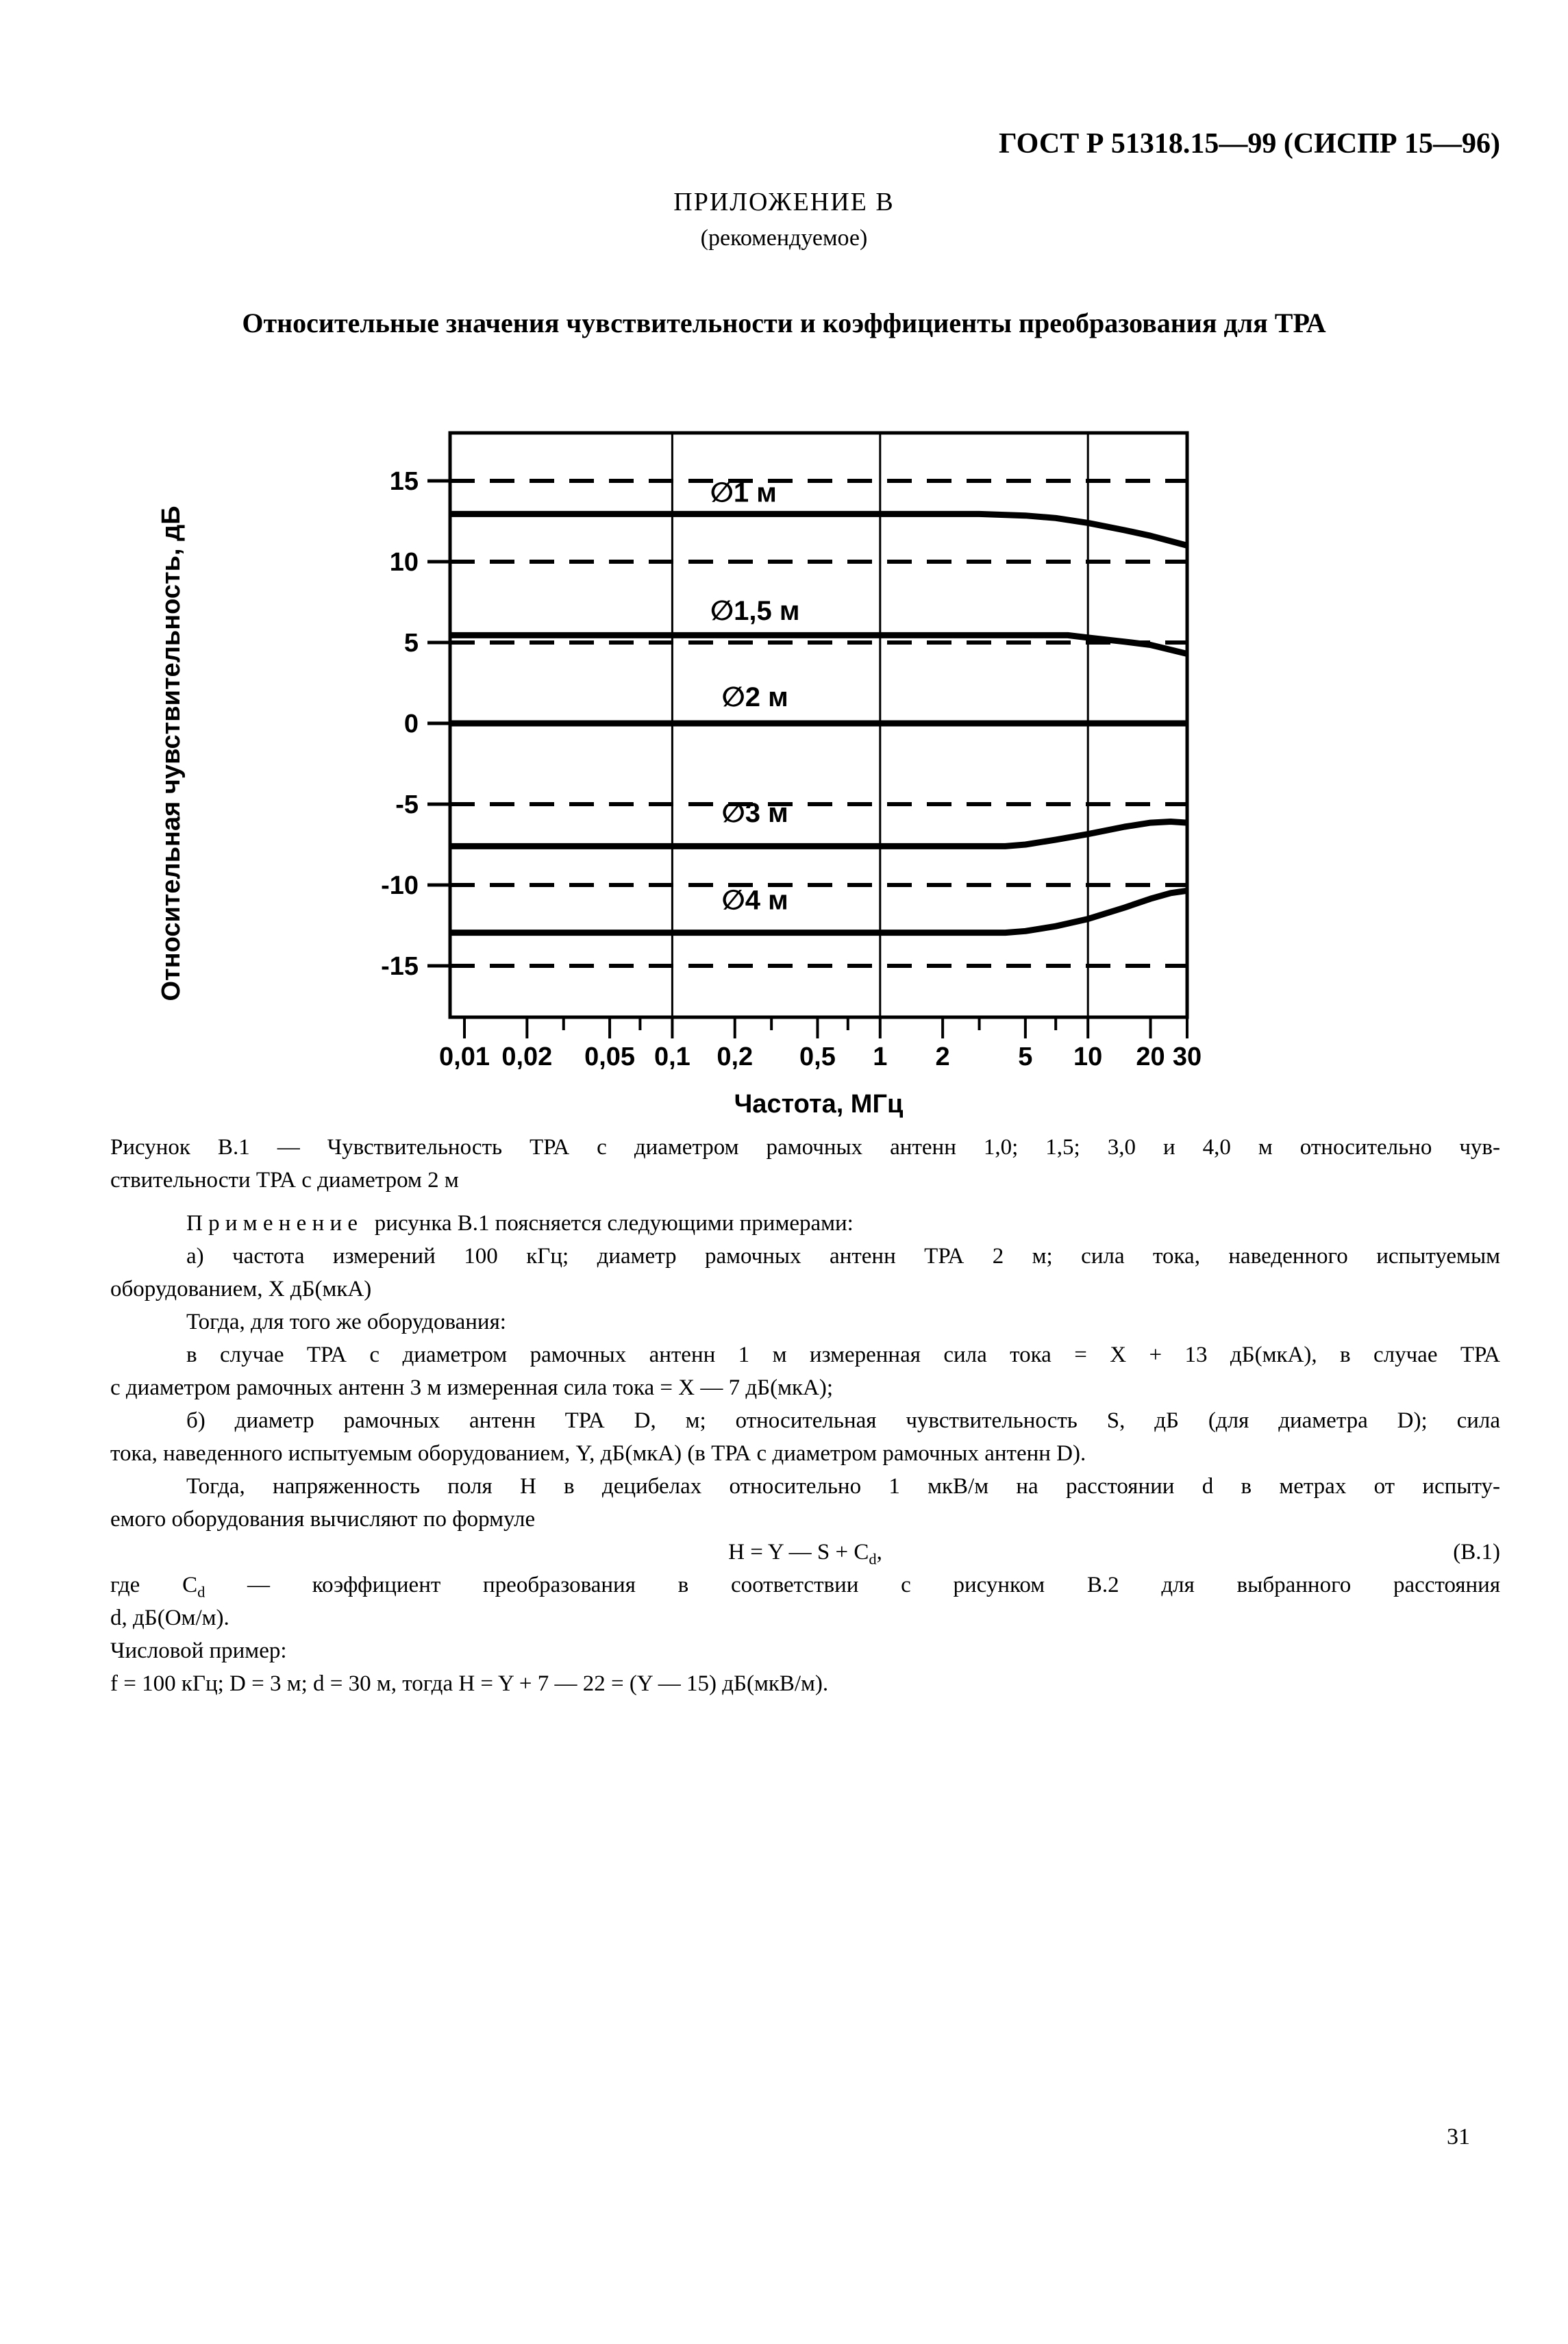  I want to click on x-tick-label: 2, so click(943, 1057).